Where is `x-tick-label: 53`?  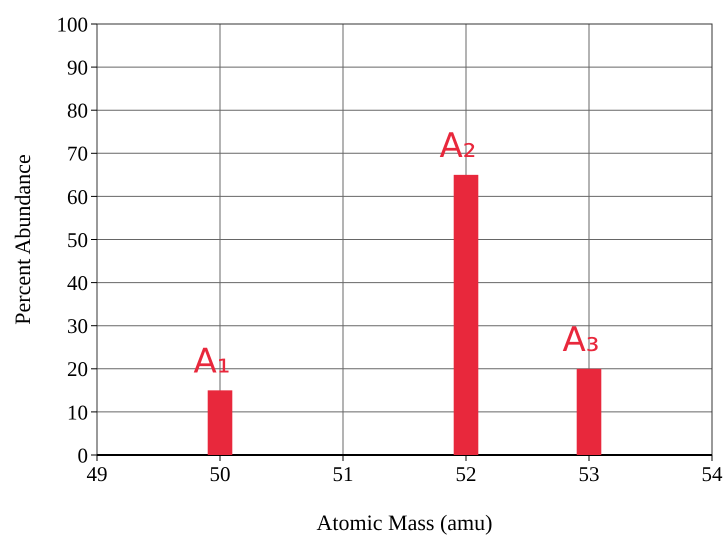 x-tick-label: 53 is located at coordinates (589, 474).